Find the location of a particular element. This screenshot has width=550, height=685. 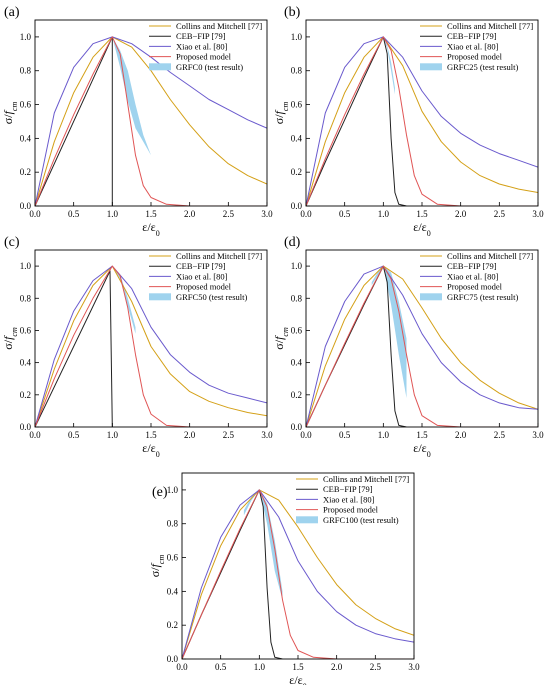

legend-label-test: GRFC100 (test result) is located at coordinates (361, 520).